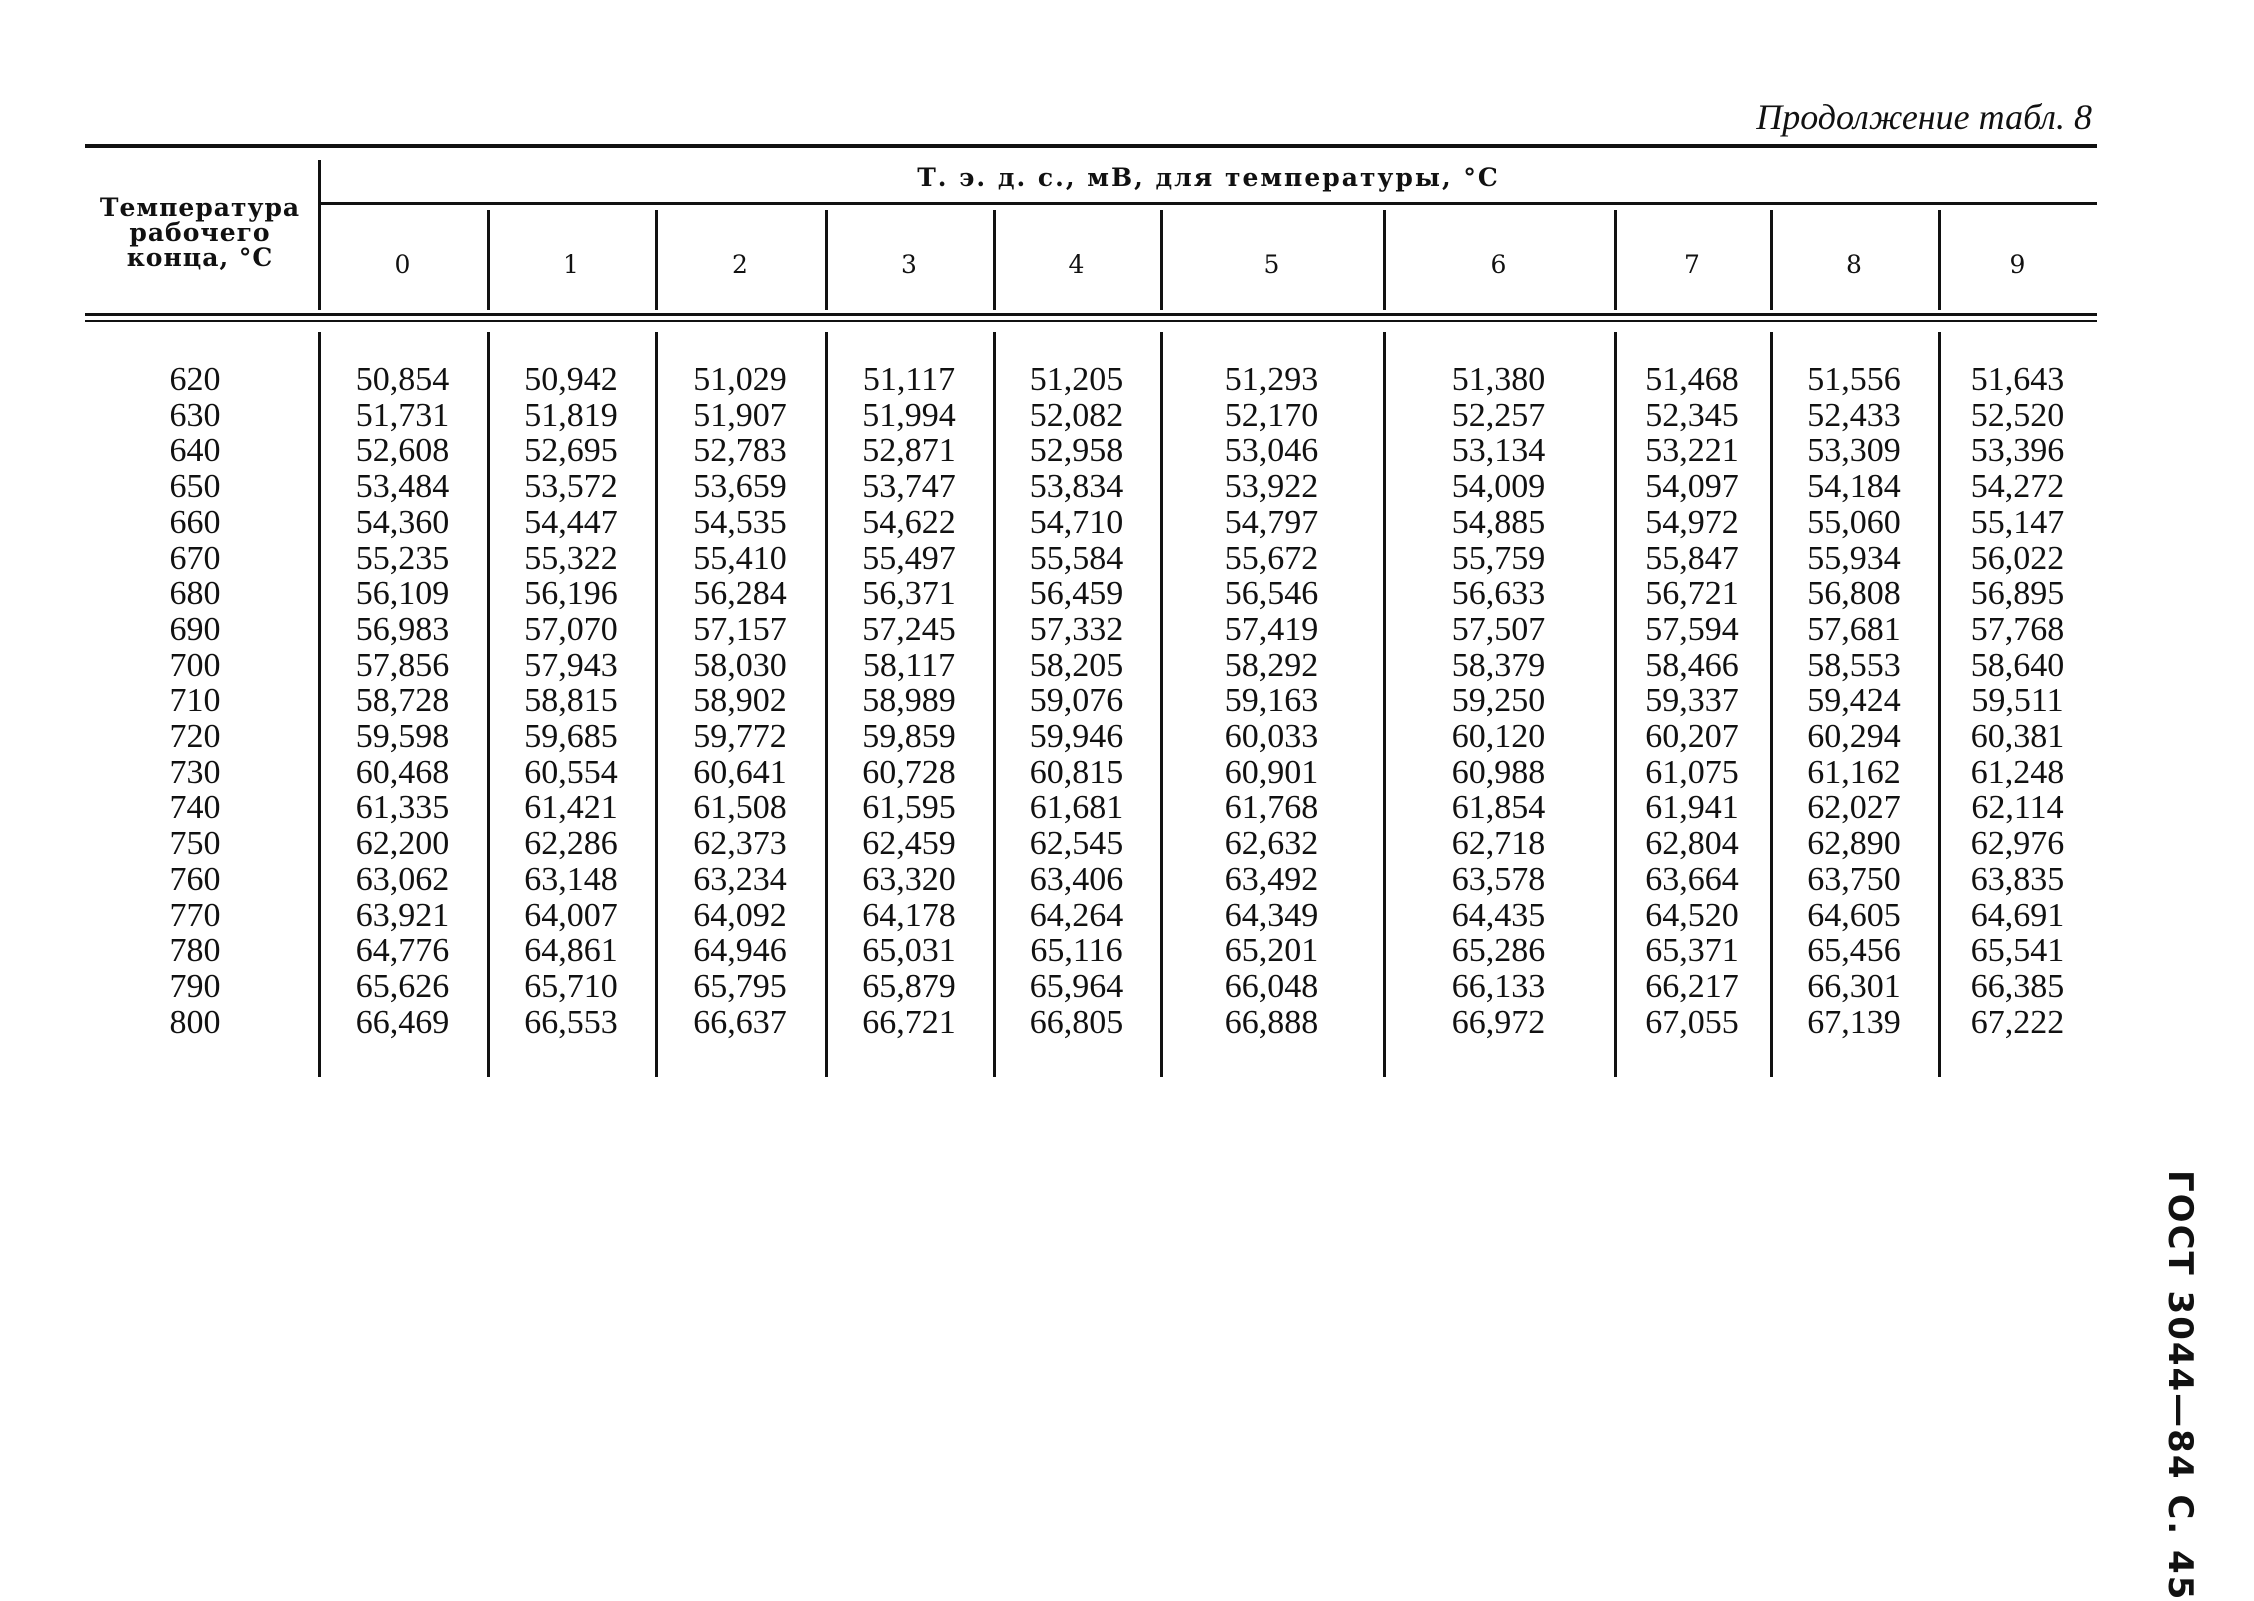 This screenshot has width=2254, height=1601. What do you see at coordinates (909, 487) in the screenshot?
I see `table-cell: 53,747` at bounding box center [909, 487].